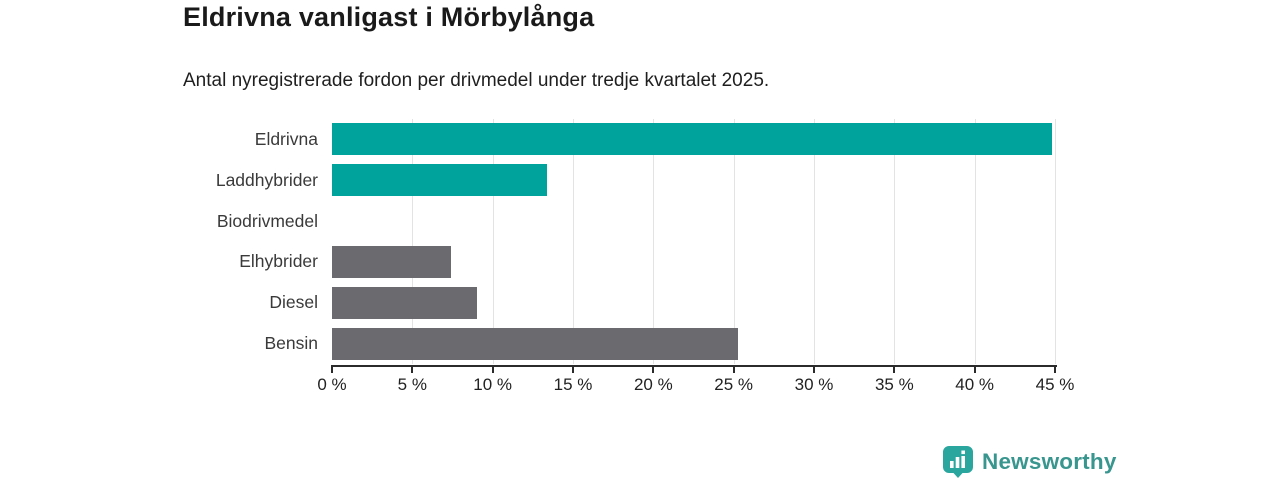 This screenshot has height=480, width=1280. What do you see at coordinates (404, 302) in the screenshot?
I see `bar-diesel` at bounding box center [404, 302].